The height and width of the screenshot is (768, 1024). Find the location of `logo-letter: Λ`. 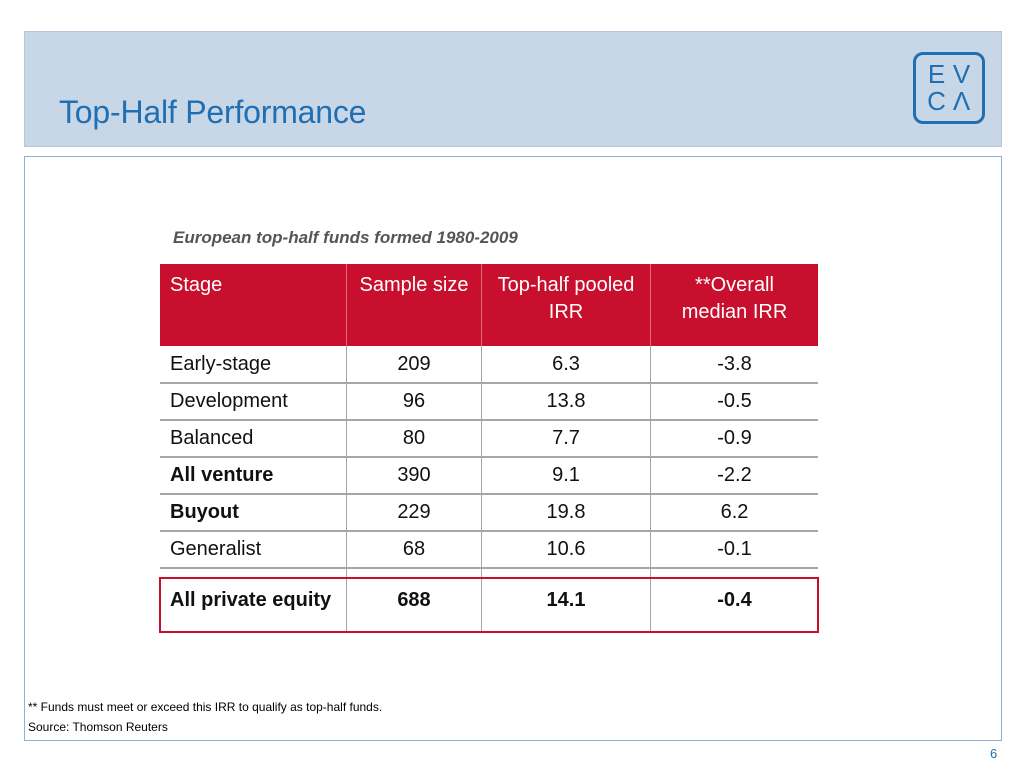

logo-letter: Λ is located at coordinates (961, 101).